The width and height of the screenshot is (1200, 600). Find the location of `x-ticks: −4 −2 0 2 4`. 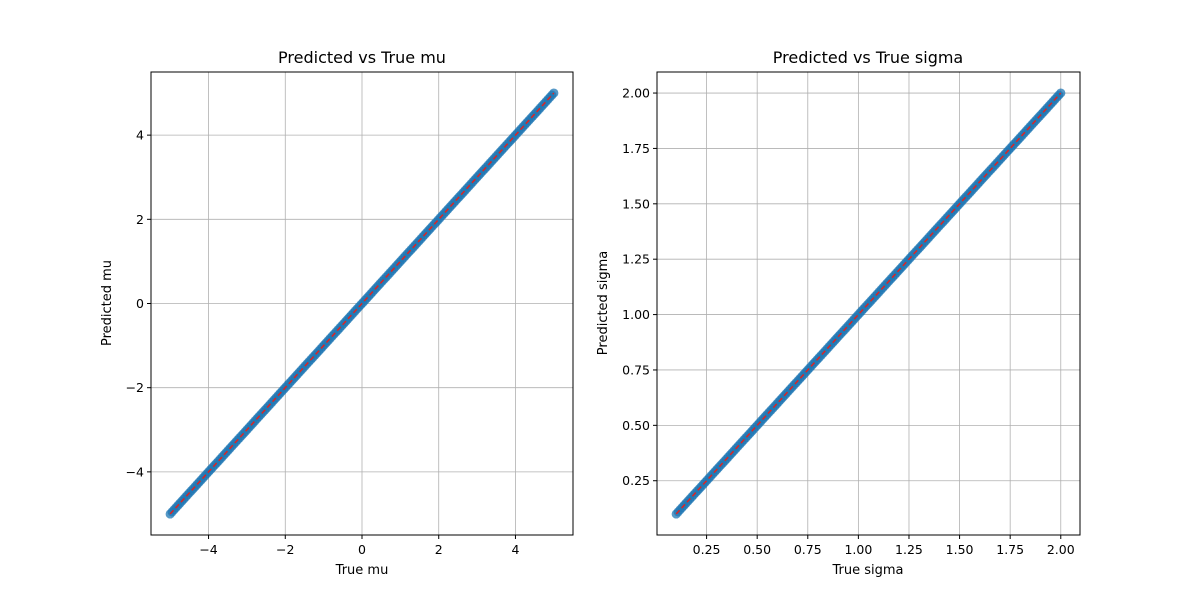

x-ticks: −4 −2 0 2 4 is located at coordinates (359, 546).